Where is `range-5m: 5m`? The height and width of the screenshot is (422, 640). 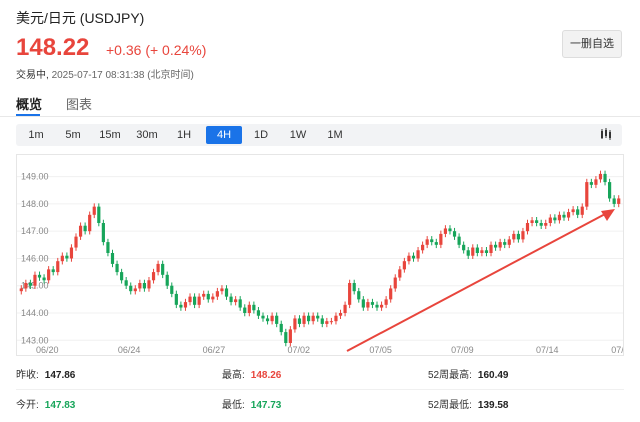 range-5m: 5m is located at coordinates (73, 135).